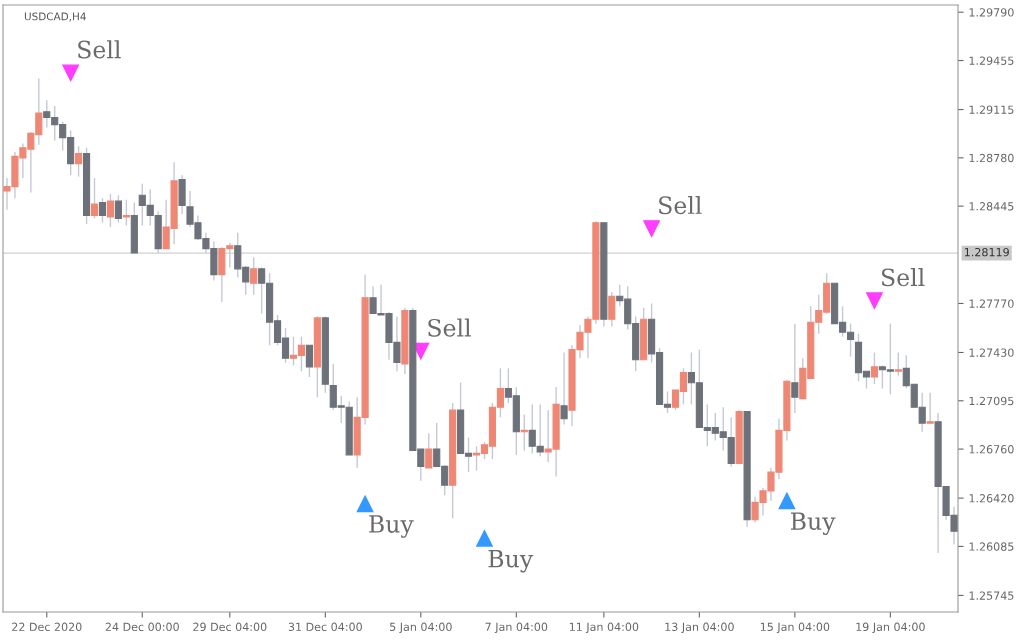  Describe the element at coordinates (516, 628) in the screenshot. I see `x-tick-label: 7 Jan 04:00` at that location.